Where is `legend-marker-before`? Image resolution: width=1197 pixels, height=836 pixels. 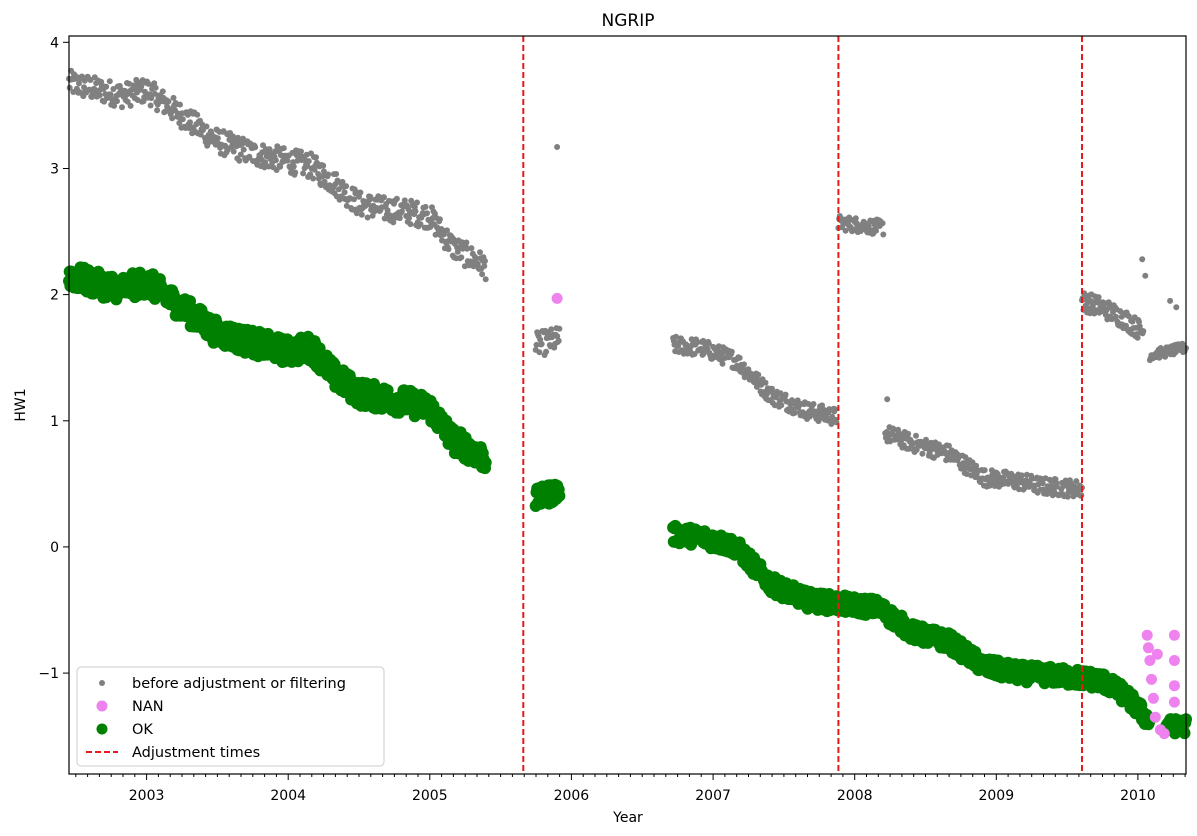 legend-marker-before is located at coordinates (102, 683).